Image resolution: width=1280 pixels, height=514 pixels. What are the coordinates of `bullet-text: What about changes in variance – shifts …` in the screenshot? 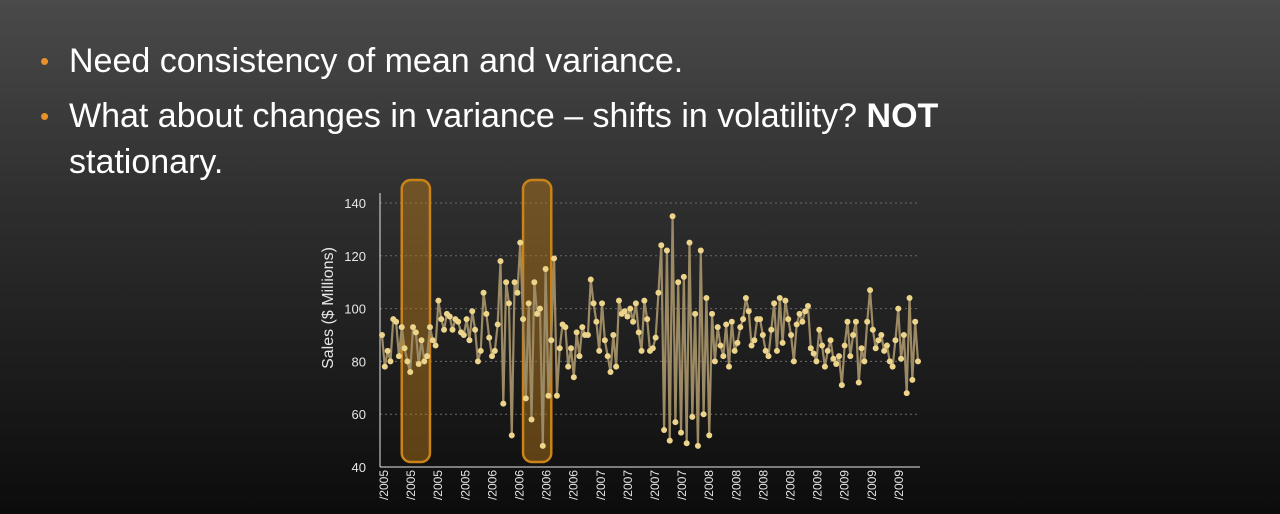 It's located at (468, 116).